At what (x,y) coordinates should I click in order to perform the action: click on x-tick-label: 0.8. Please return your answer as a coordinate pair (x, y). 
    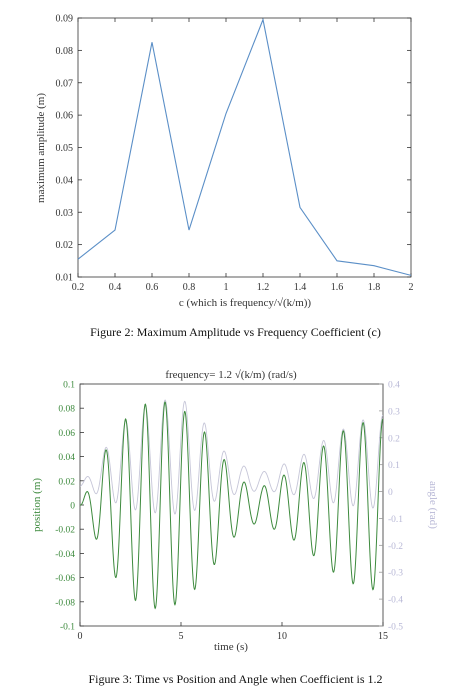
    Looking at the image, I should click on (189, 287).